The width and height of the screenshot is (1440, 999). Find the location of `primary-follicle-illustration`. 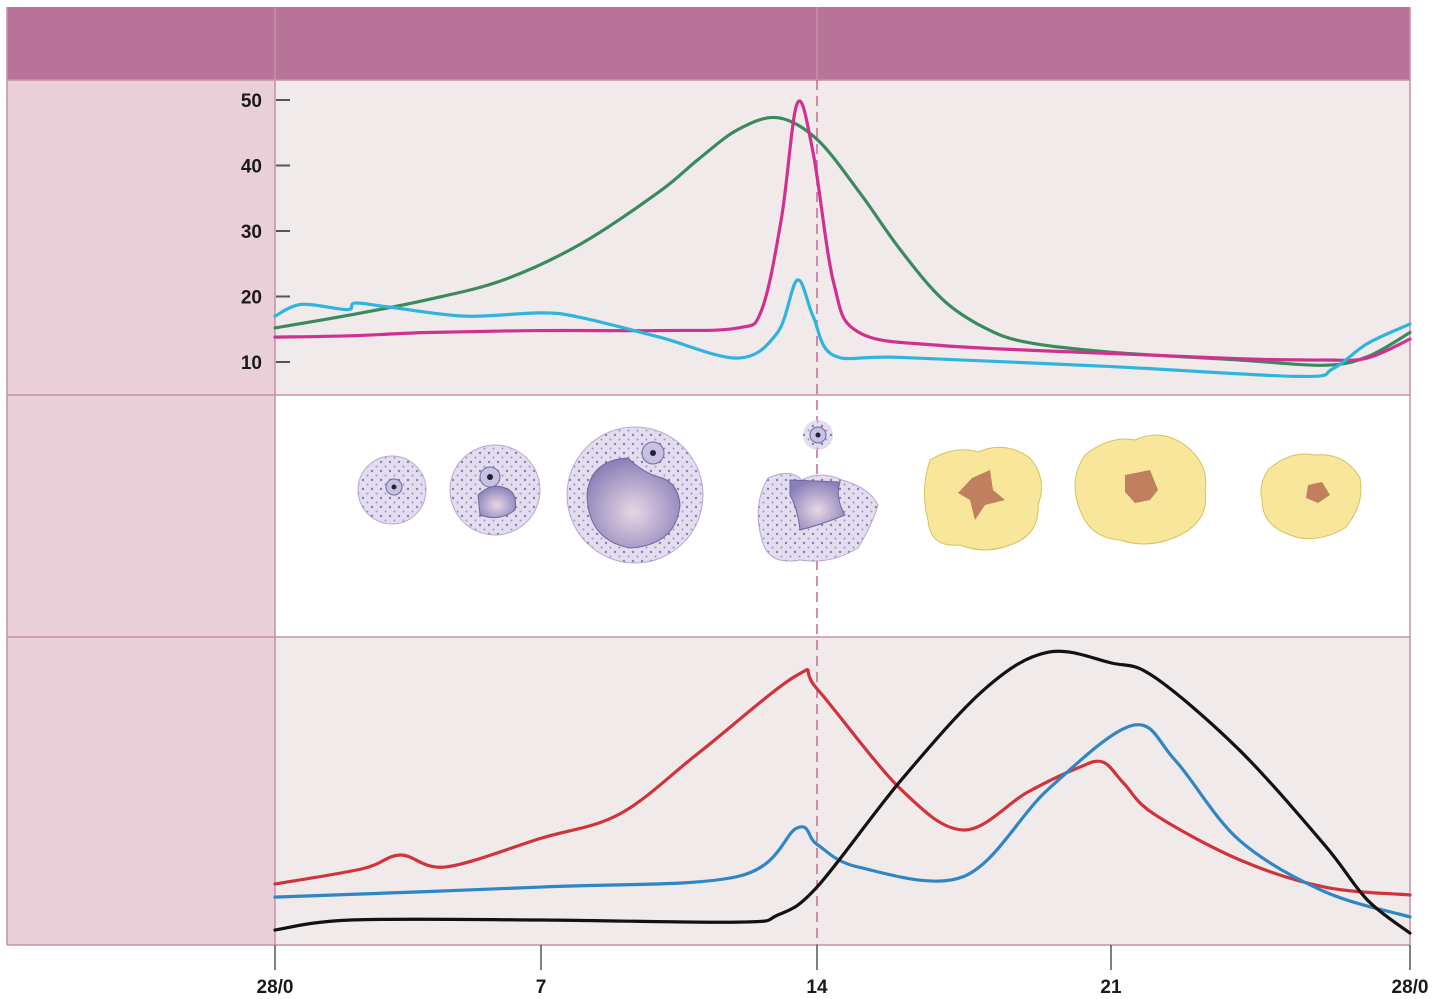

primary-follicle-illustration is located at coordinates (392, 490).